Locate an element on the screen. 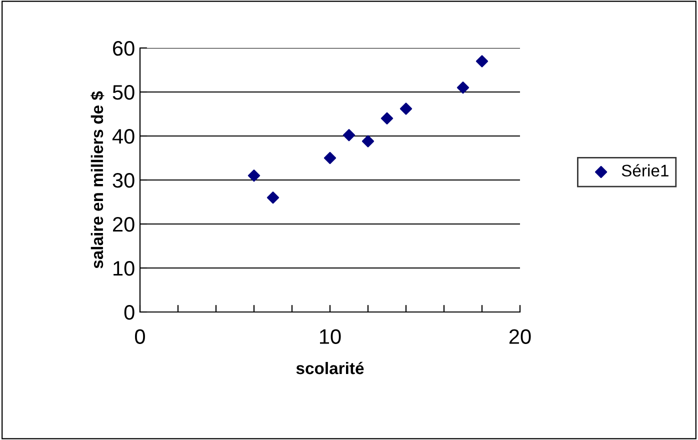  legend-label: Série1 is located at coordinates (645, 170).